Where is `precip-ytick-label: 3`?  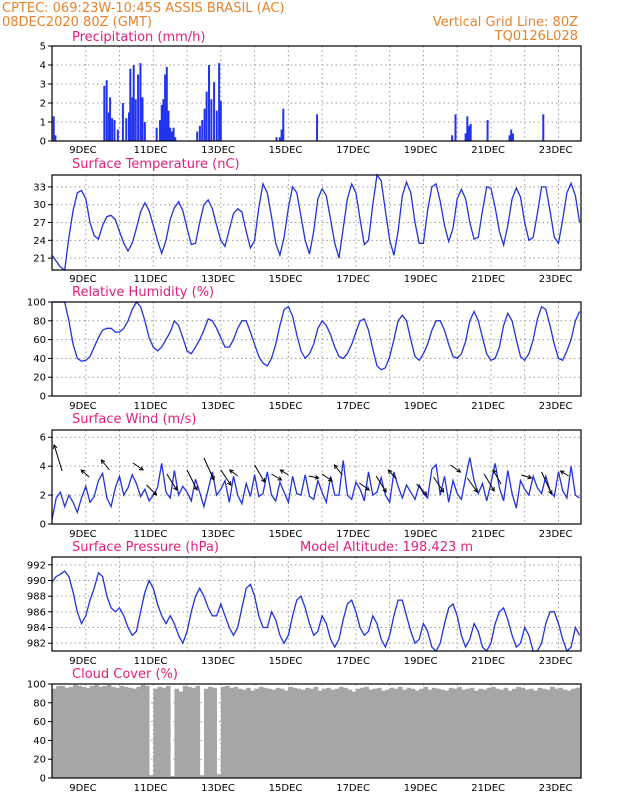 precip-ytick-label: 3 is located at coordinates (43, 85).